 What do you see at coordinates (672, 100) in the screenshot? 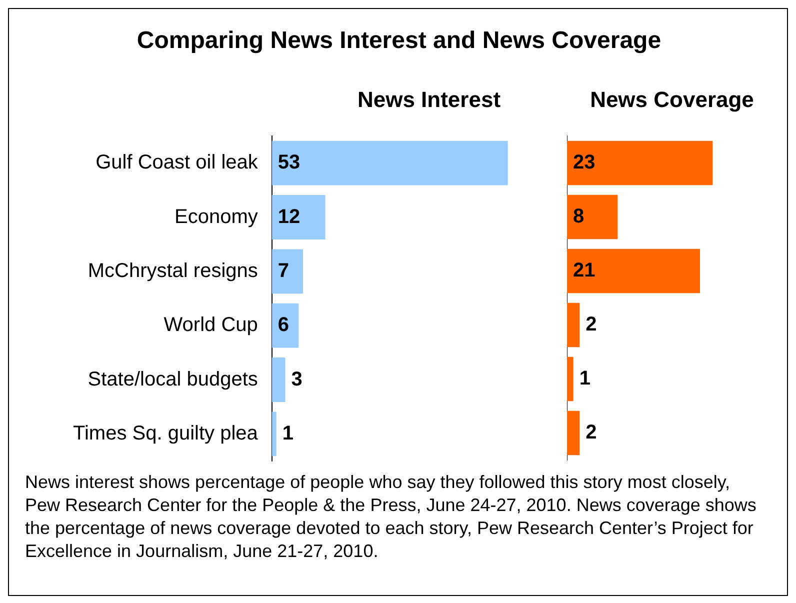
I see `chart-title: News Coverage` at bounding box center [672, 100].